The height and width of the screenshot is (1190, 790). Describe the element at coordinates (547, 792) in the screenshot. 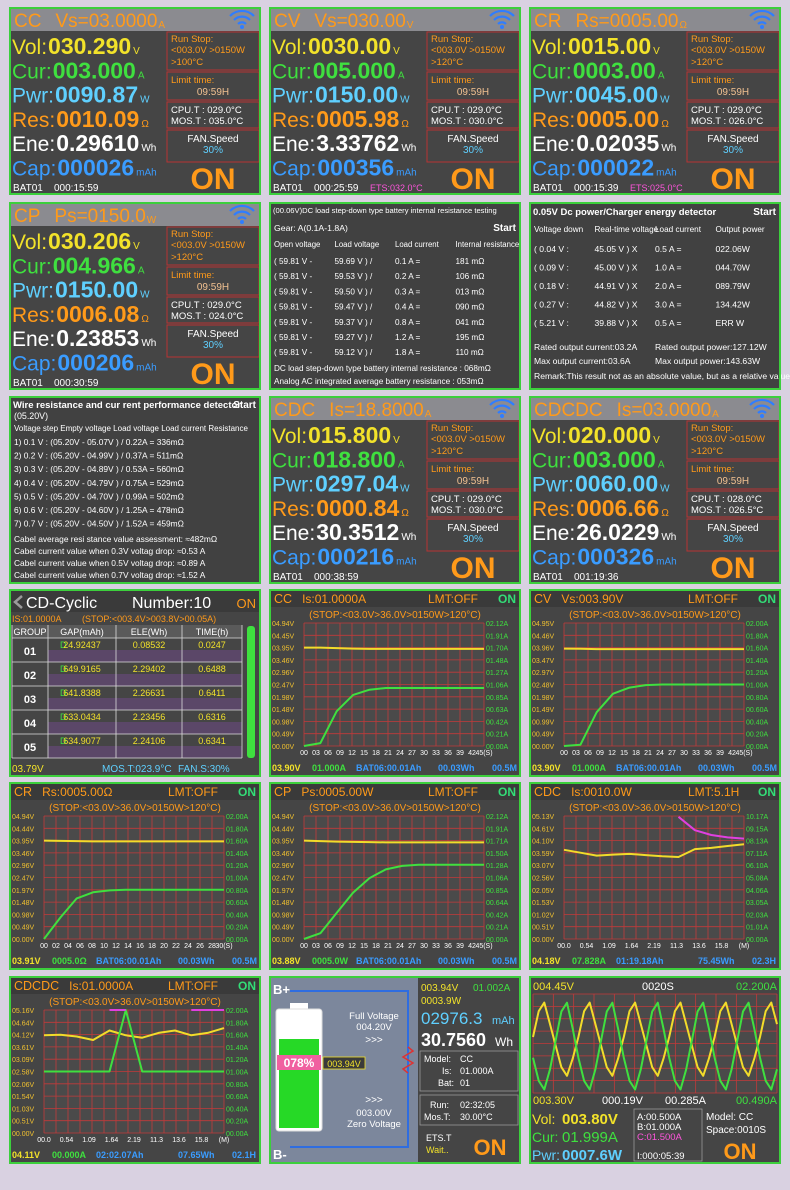

I see `mode-name: CDC` at that location.